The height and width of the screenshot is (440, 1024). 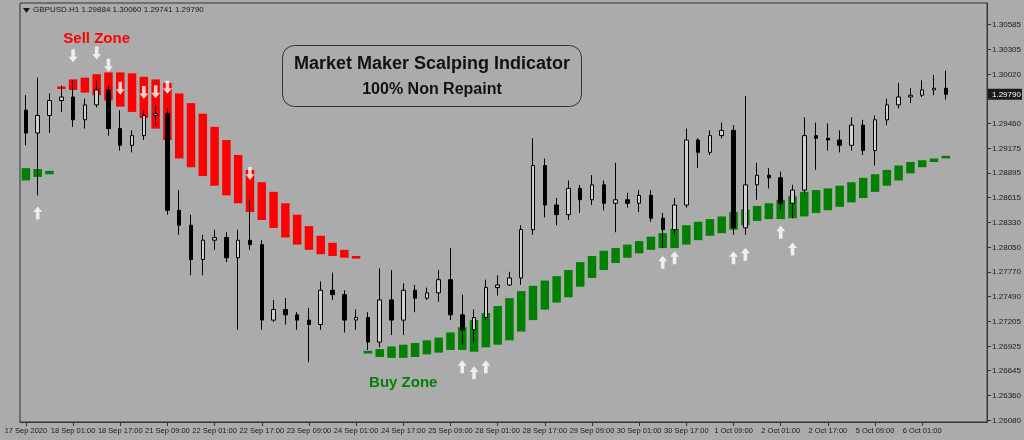 What do you see at coordinates (1007, 223) in the screenshot?
I see `y-tick-label: 1.28330` at bounding box center [1007, 223].